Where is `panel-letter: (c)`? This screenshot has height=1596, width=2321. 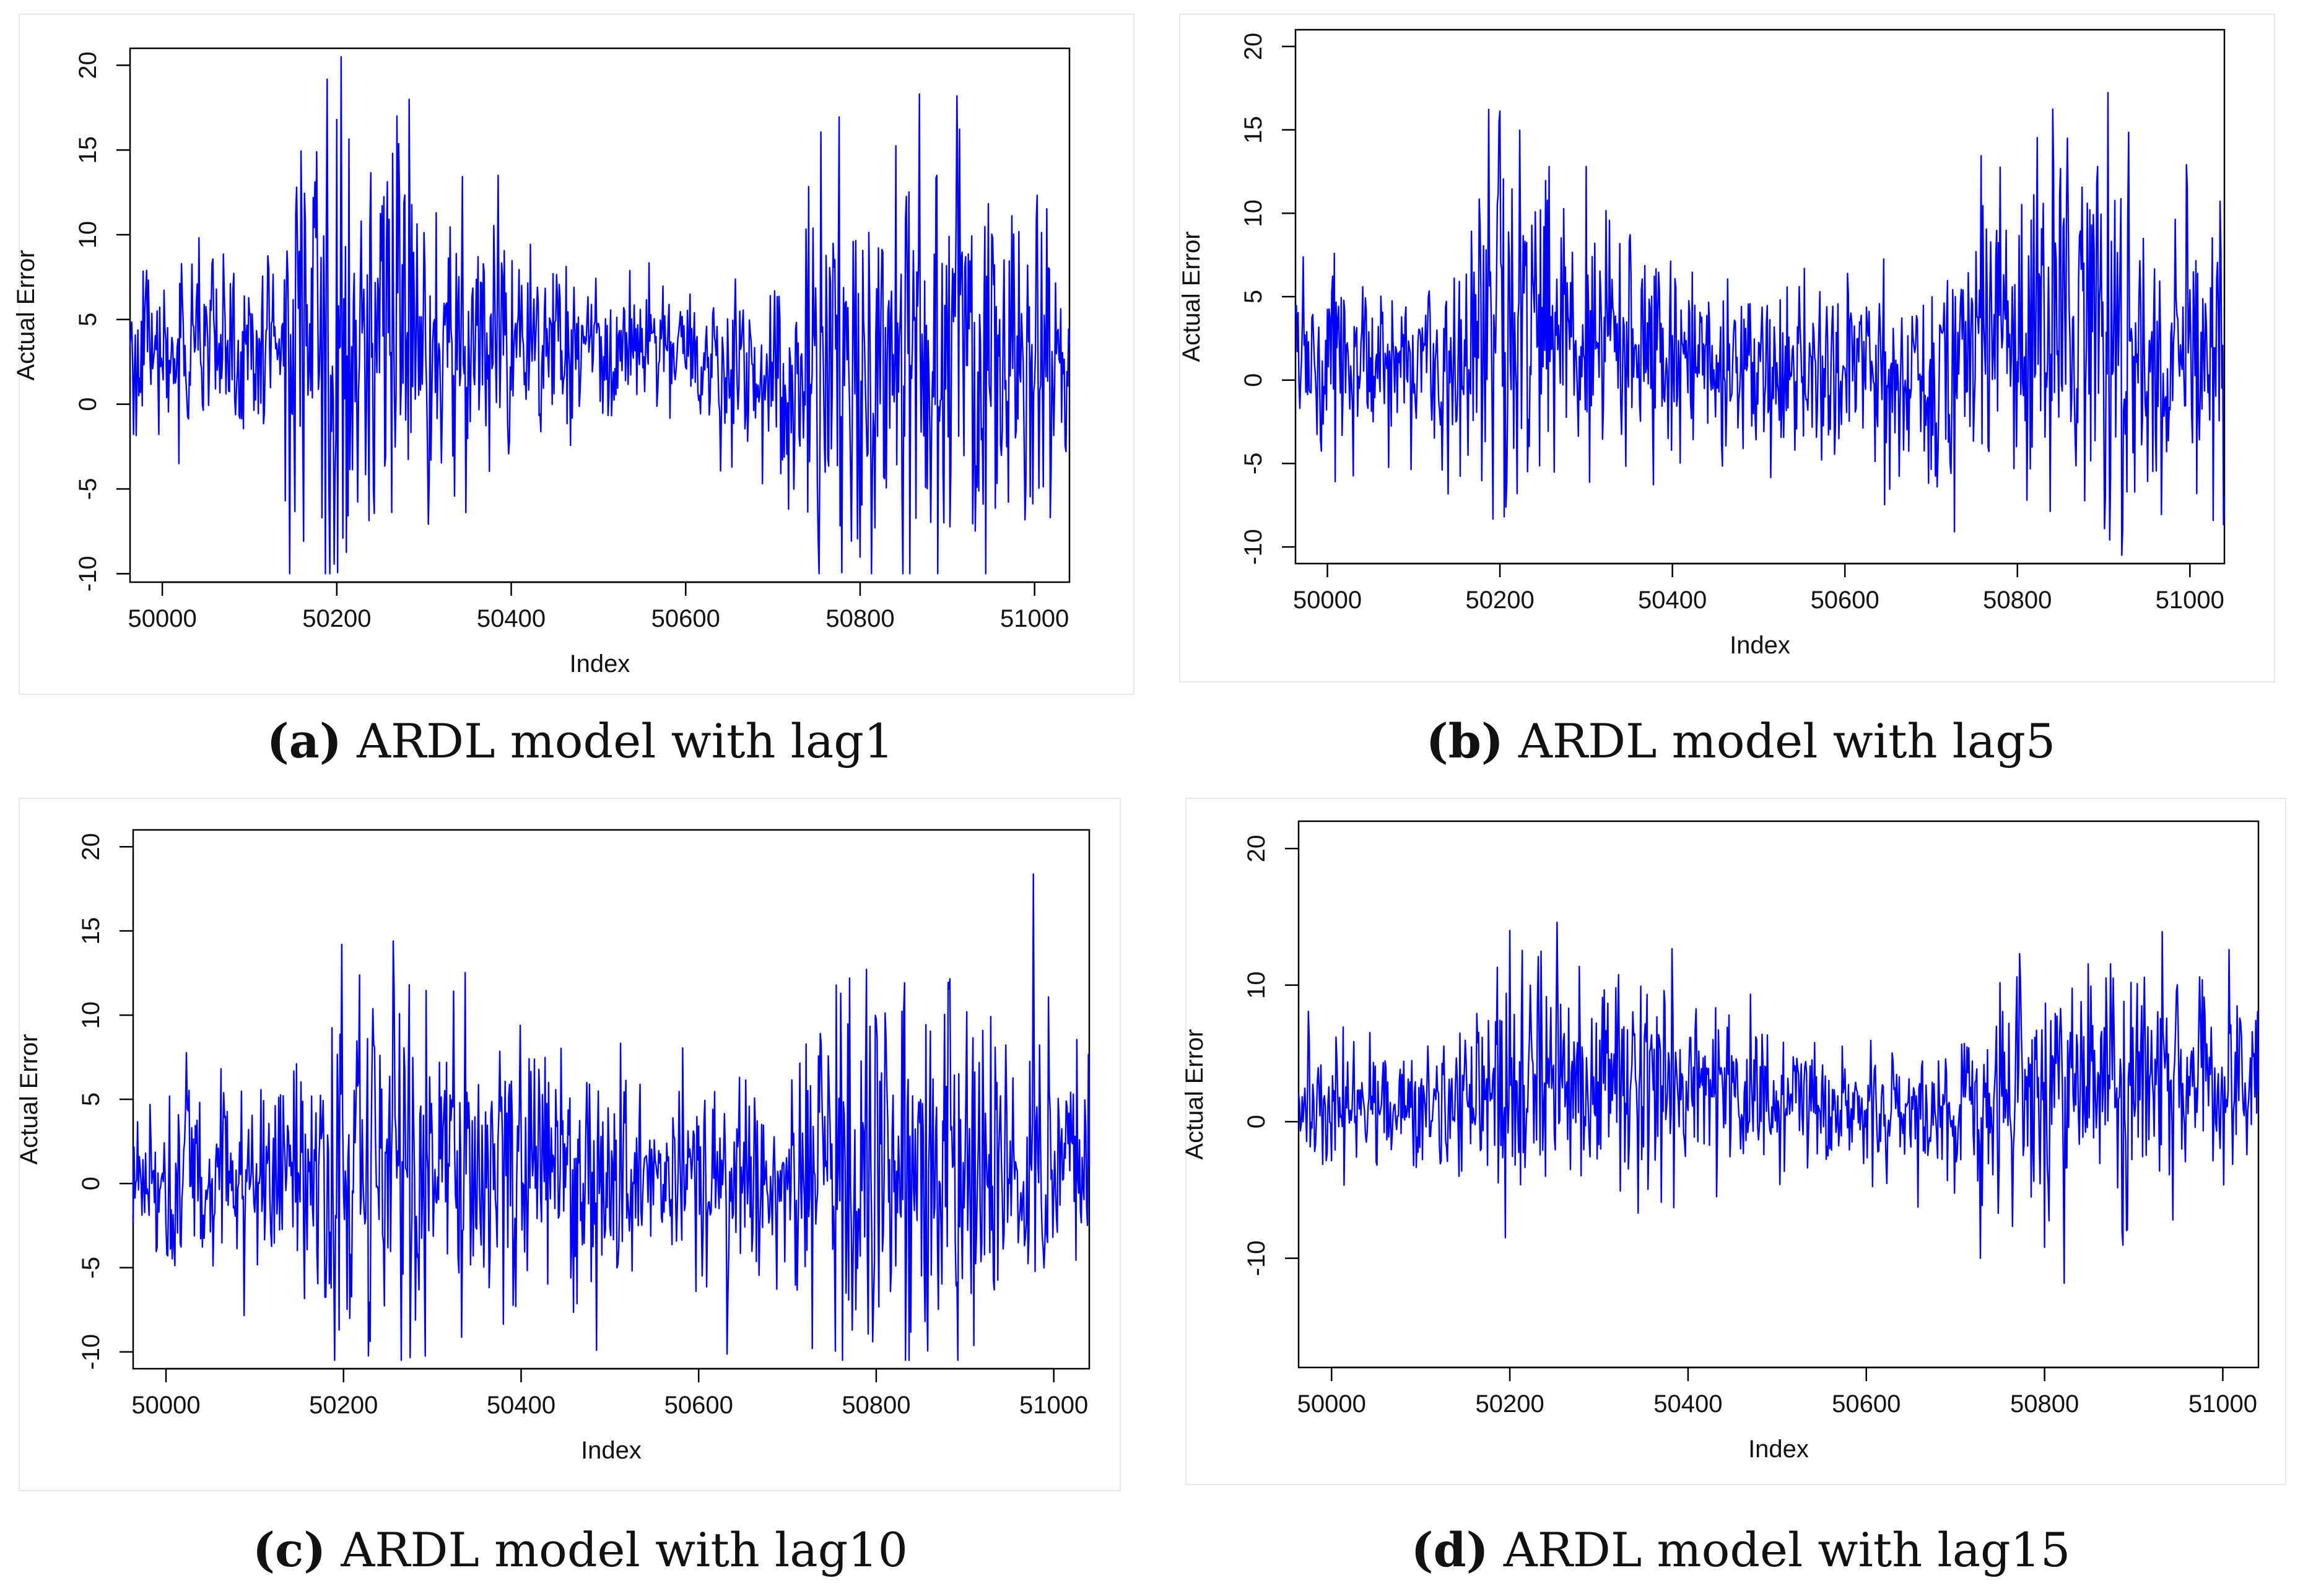 panel-letter: (c) is located at coordinates (289, 1549).